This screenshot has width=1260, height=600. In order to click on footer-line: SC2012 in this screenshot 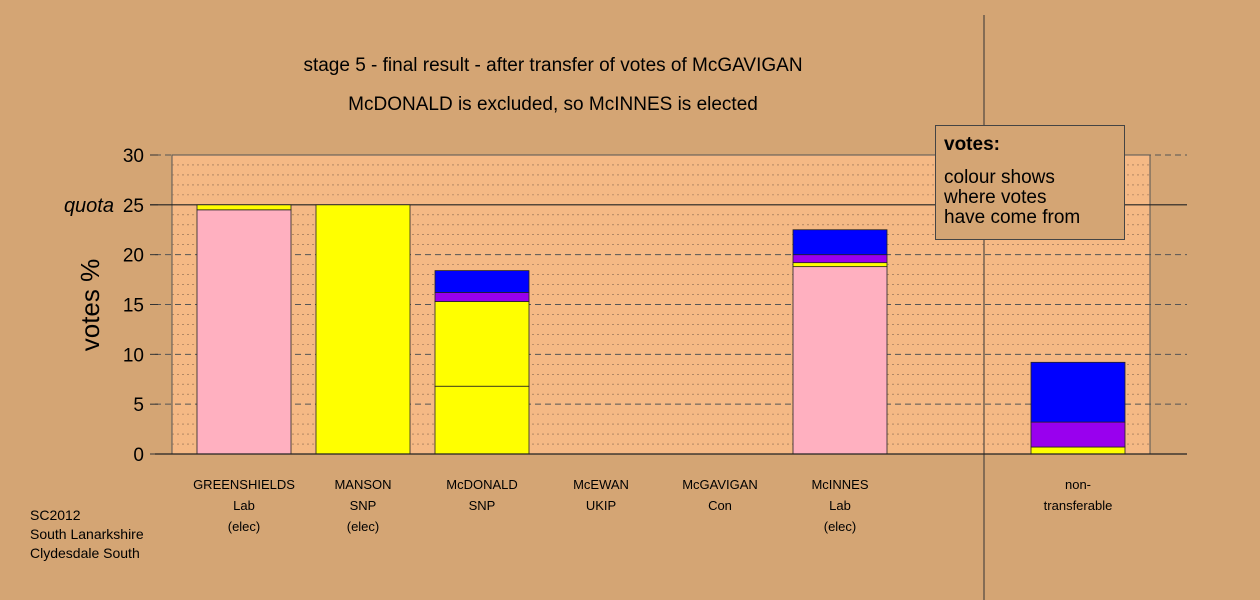, I will do `click(55, 515)`.